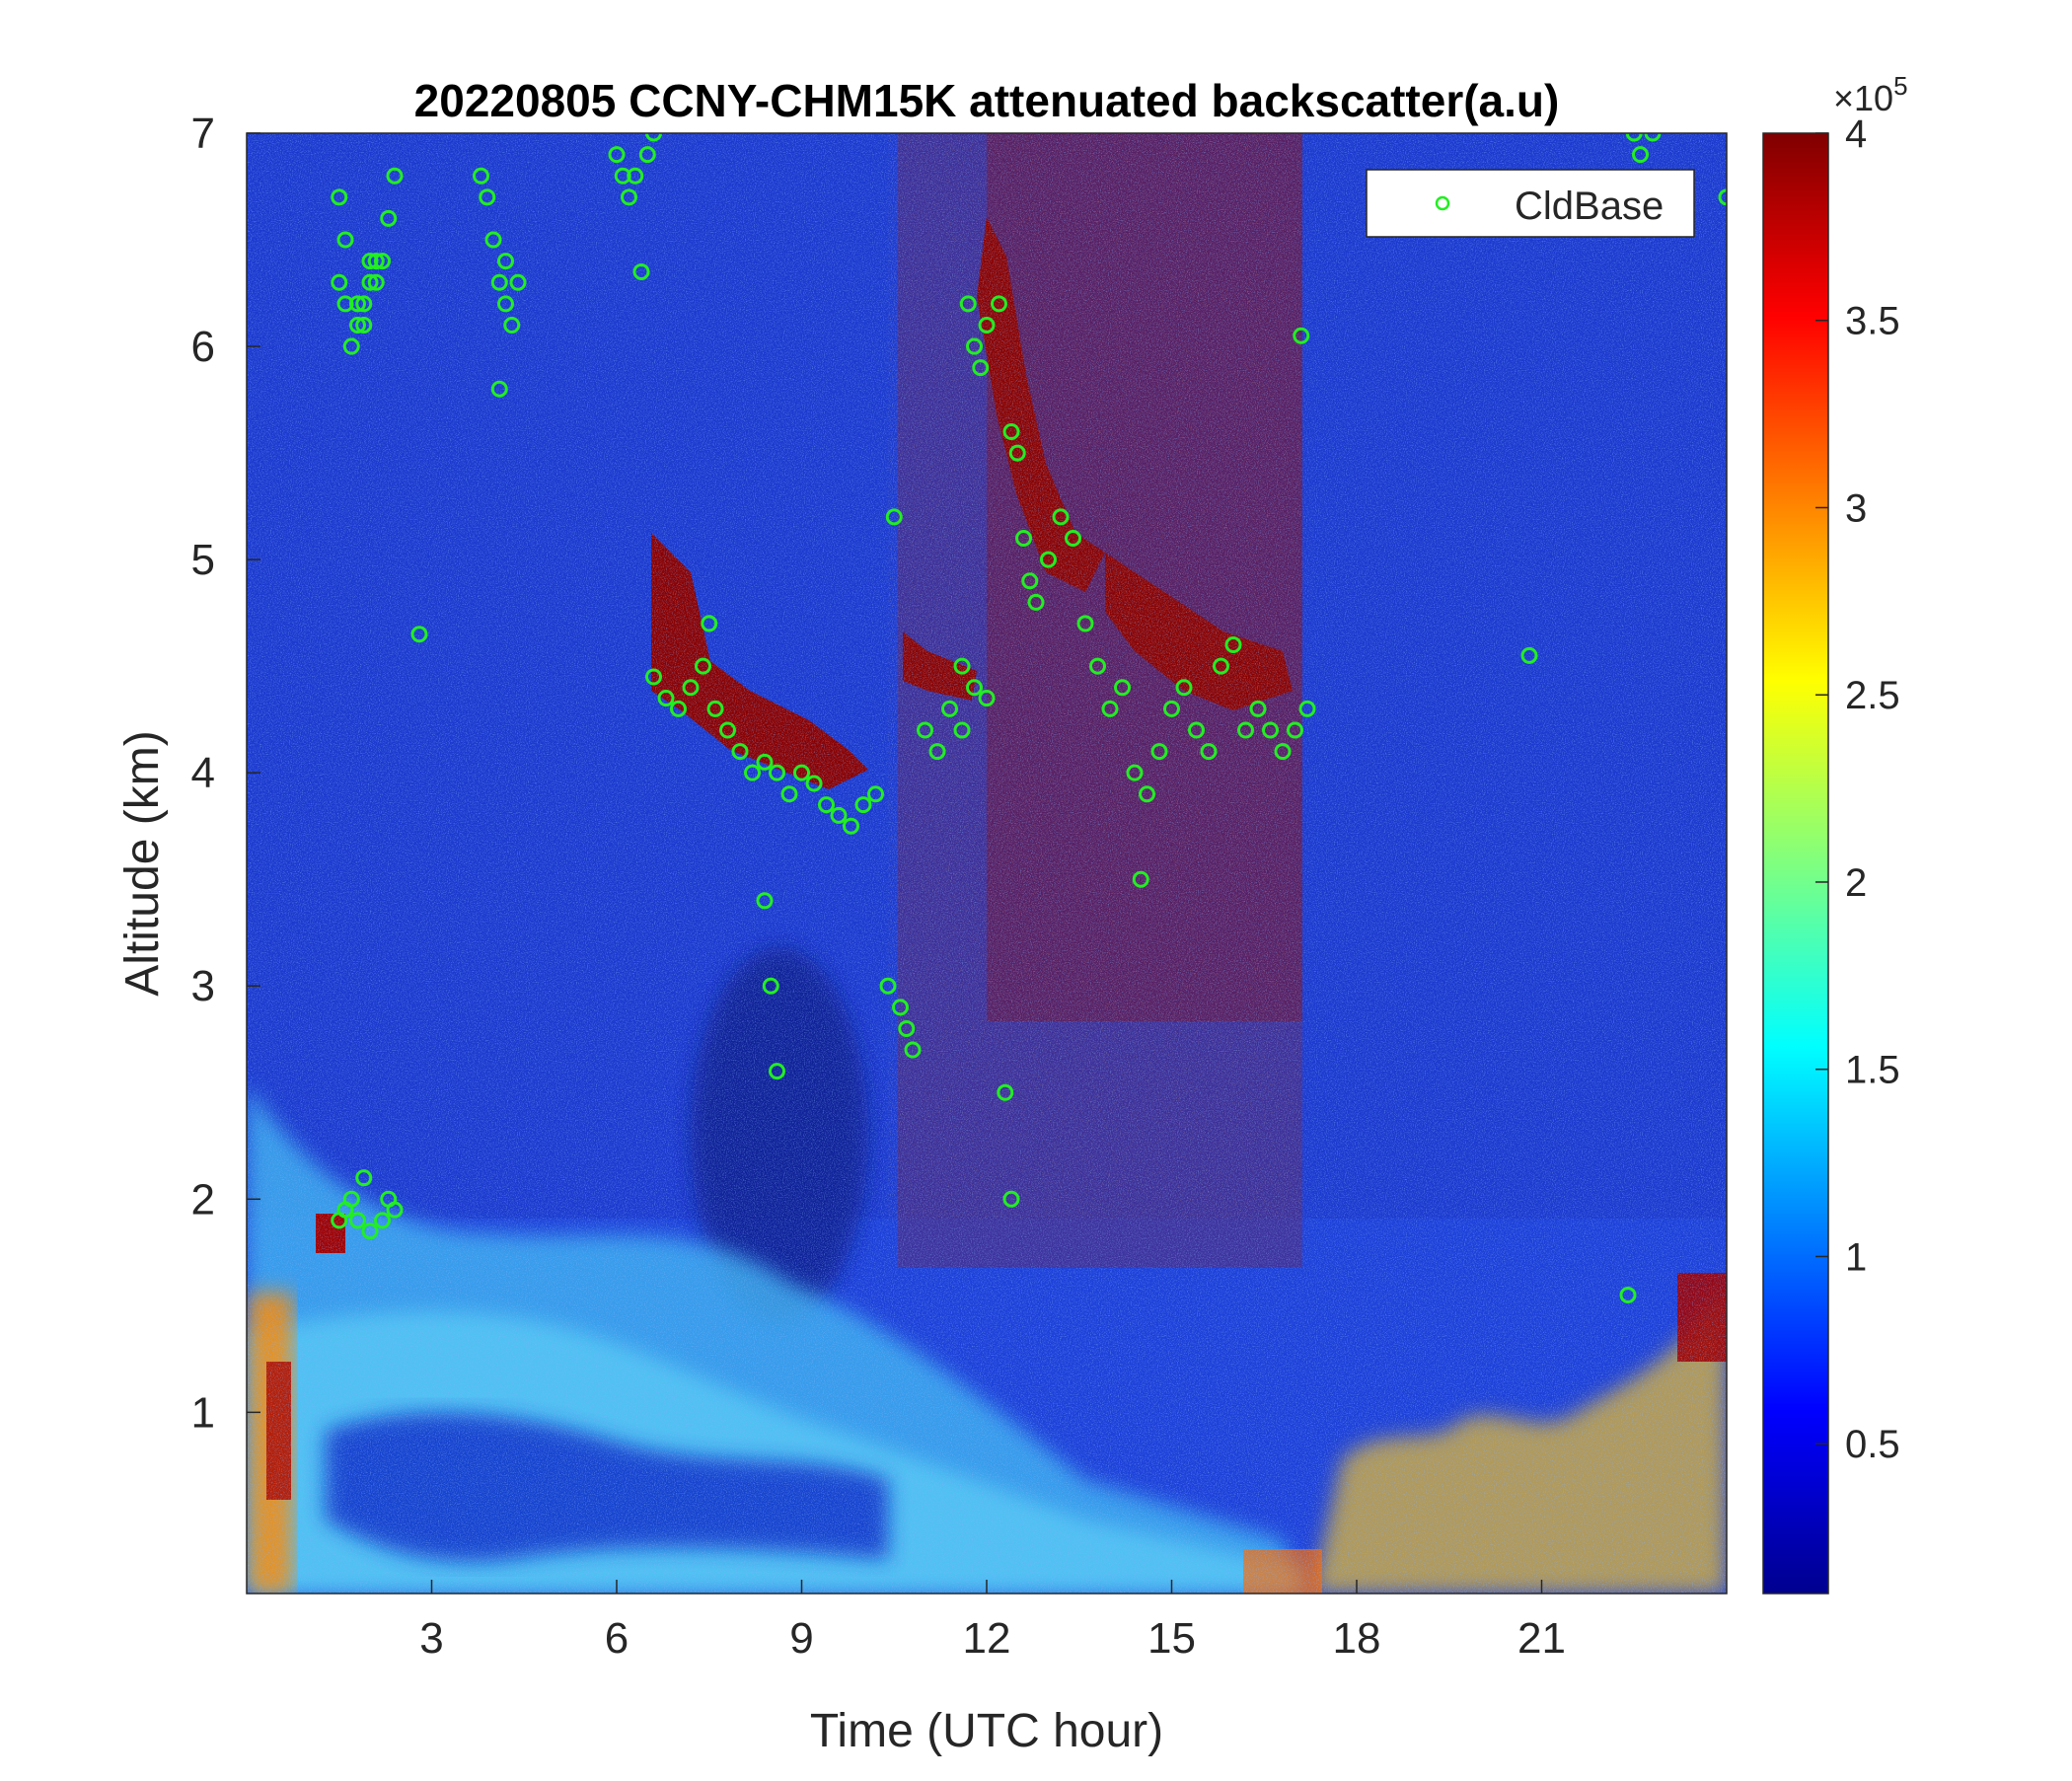 The height and width of the screenshot is (1781, 2072). I want to click on x-tick-label: 6, so click(617, 1639).